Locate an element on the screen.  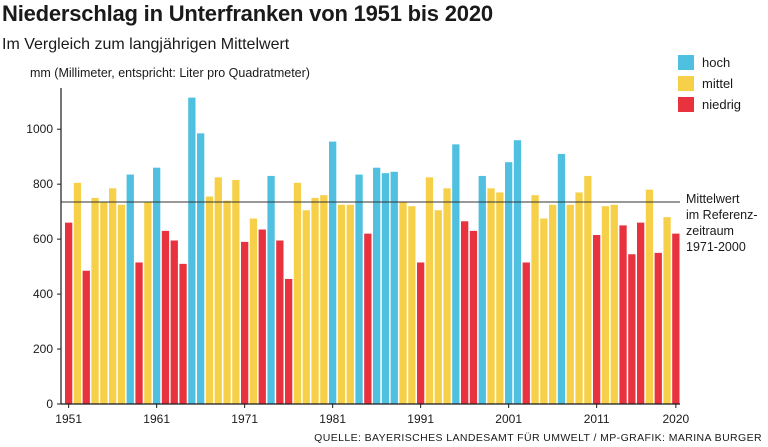
bar-1976 is located at coordinates (289, 341).